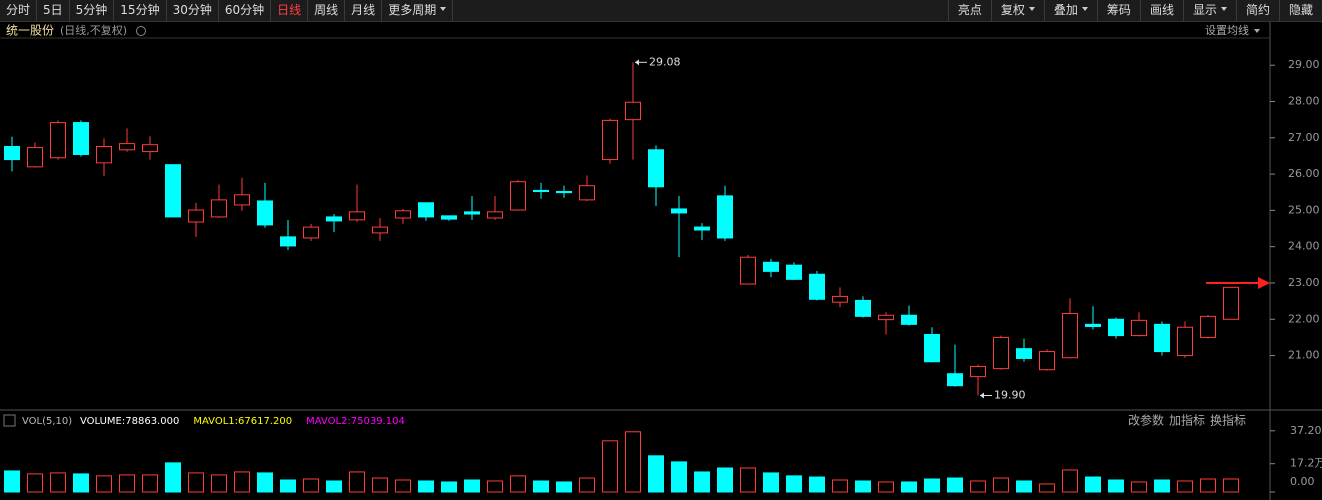 Image resolution: width=1322 pixels, height=500 pixels. I want to click on toolbar-button: 60分钟, so click(245, 10).